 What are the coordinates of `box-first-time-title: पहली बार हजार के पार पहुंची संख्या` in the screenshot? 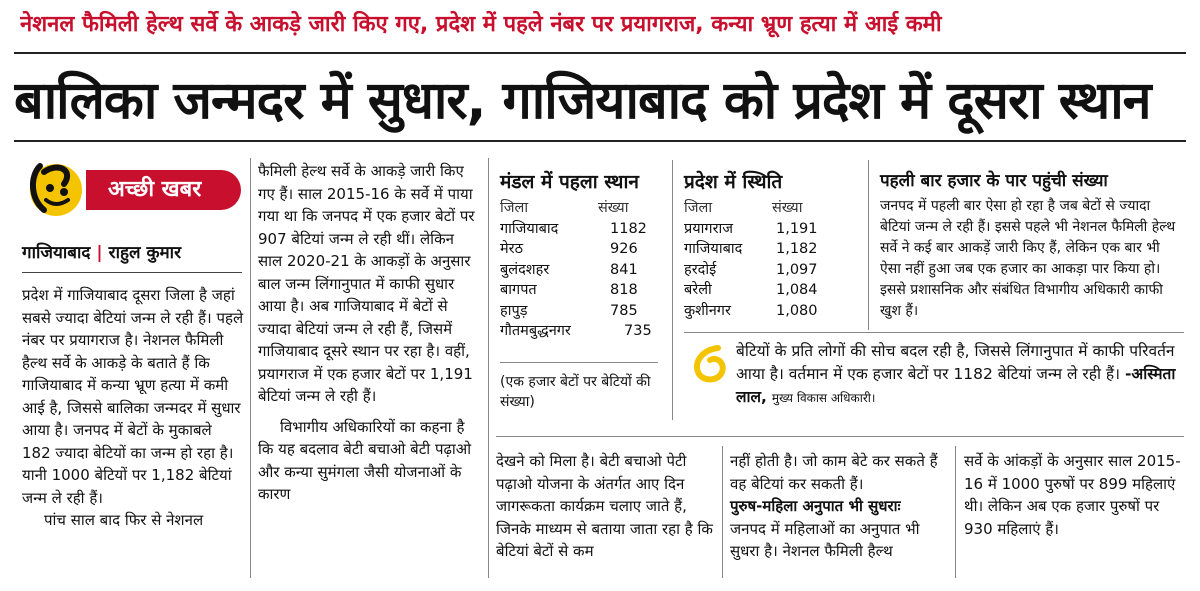 It's located at (994, 181).